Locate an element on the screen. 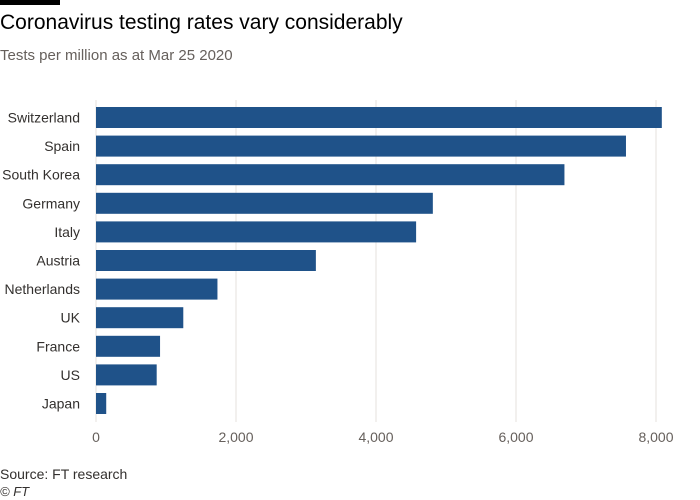  category-label: South Korea is located at coordinates (41, 175).